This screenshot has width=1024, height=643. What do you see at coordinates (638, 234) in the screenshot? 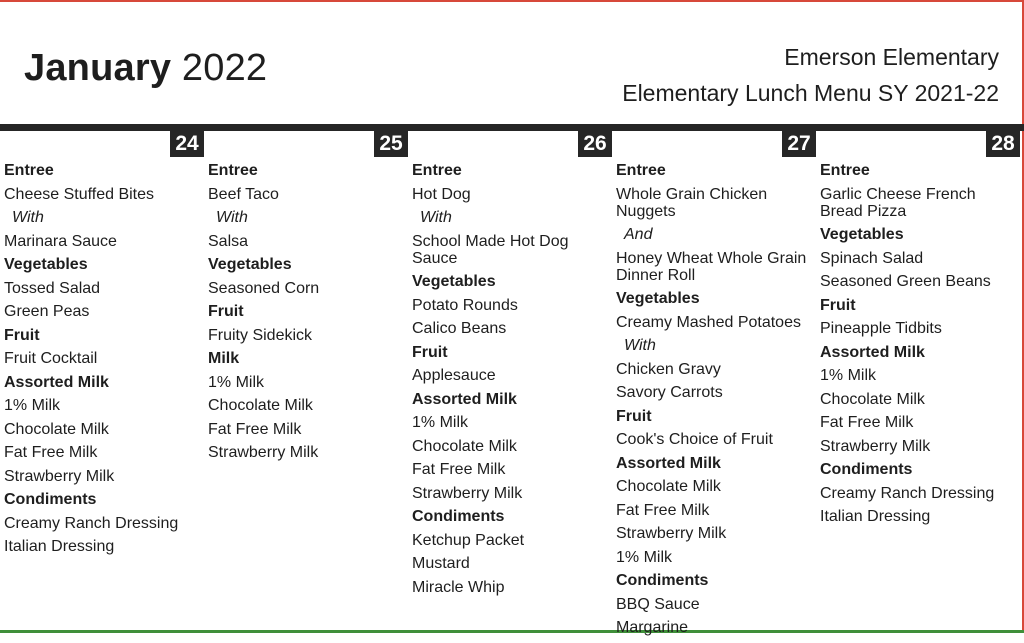
I see `menu-connector: And` at bounding box center [638, 234].